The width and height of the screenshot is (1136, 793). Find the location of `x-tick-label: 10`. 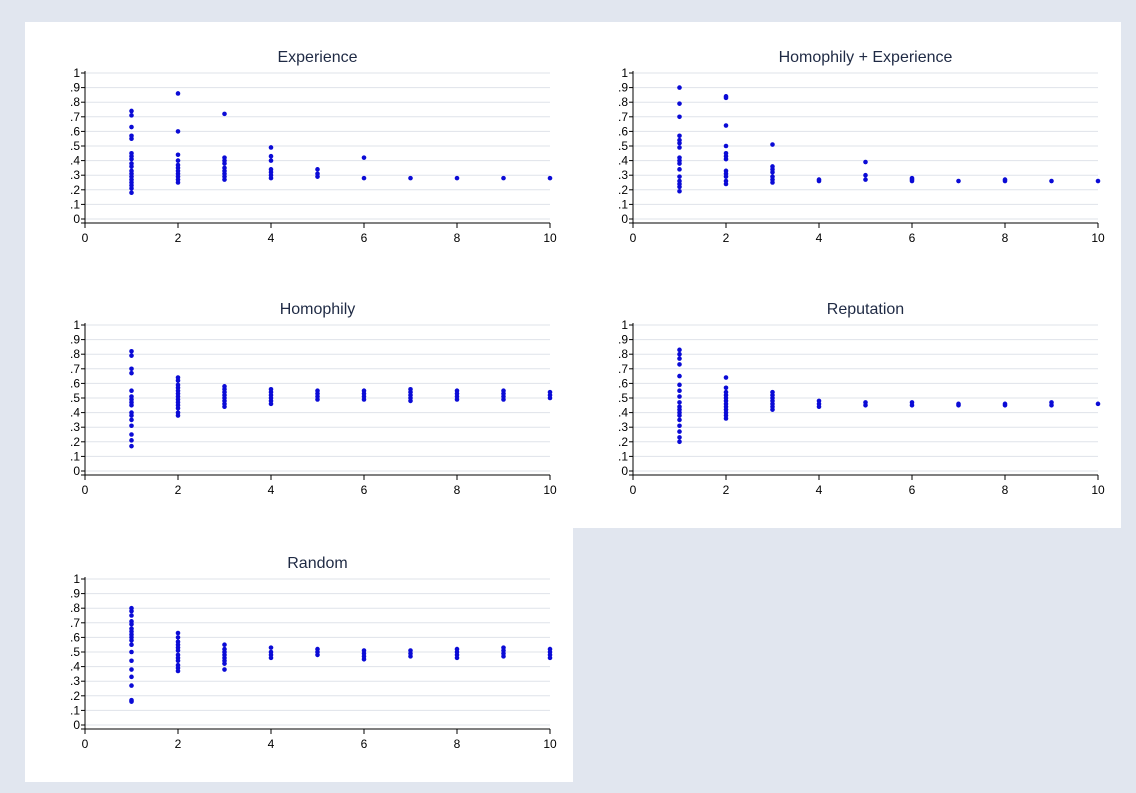

x-tick-label: 10 is located at coordinates (550, 238).